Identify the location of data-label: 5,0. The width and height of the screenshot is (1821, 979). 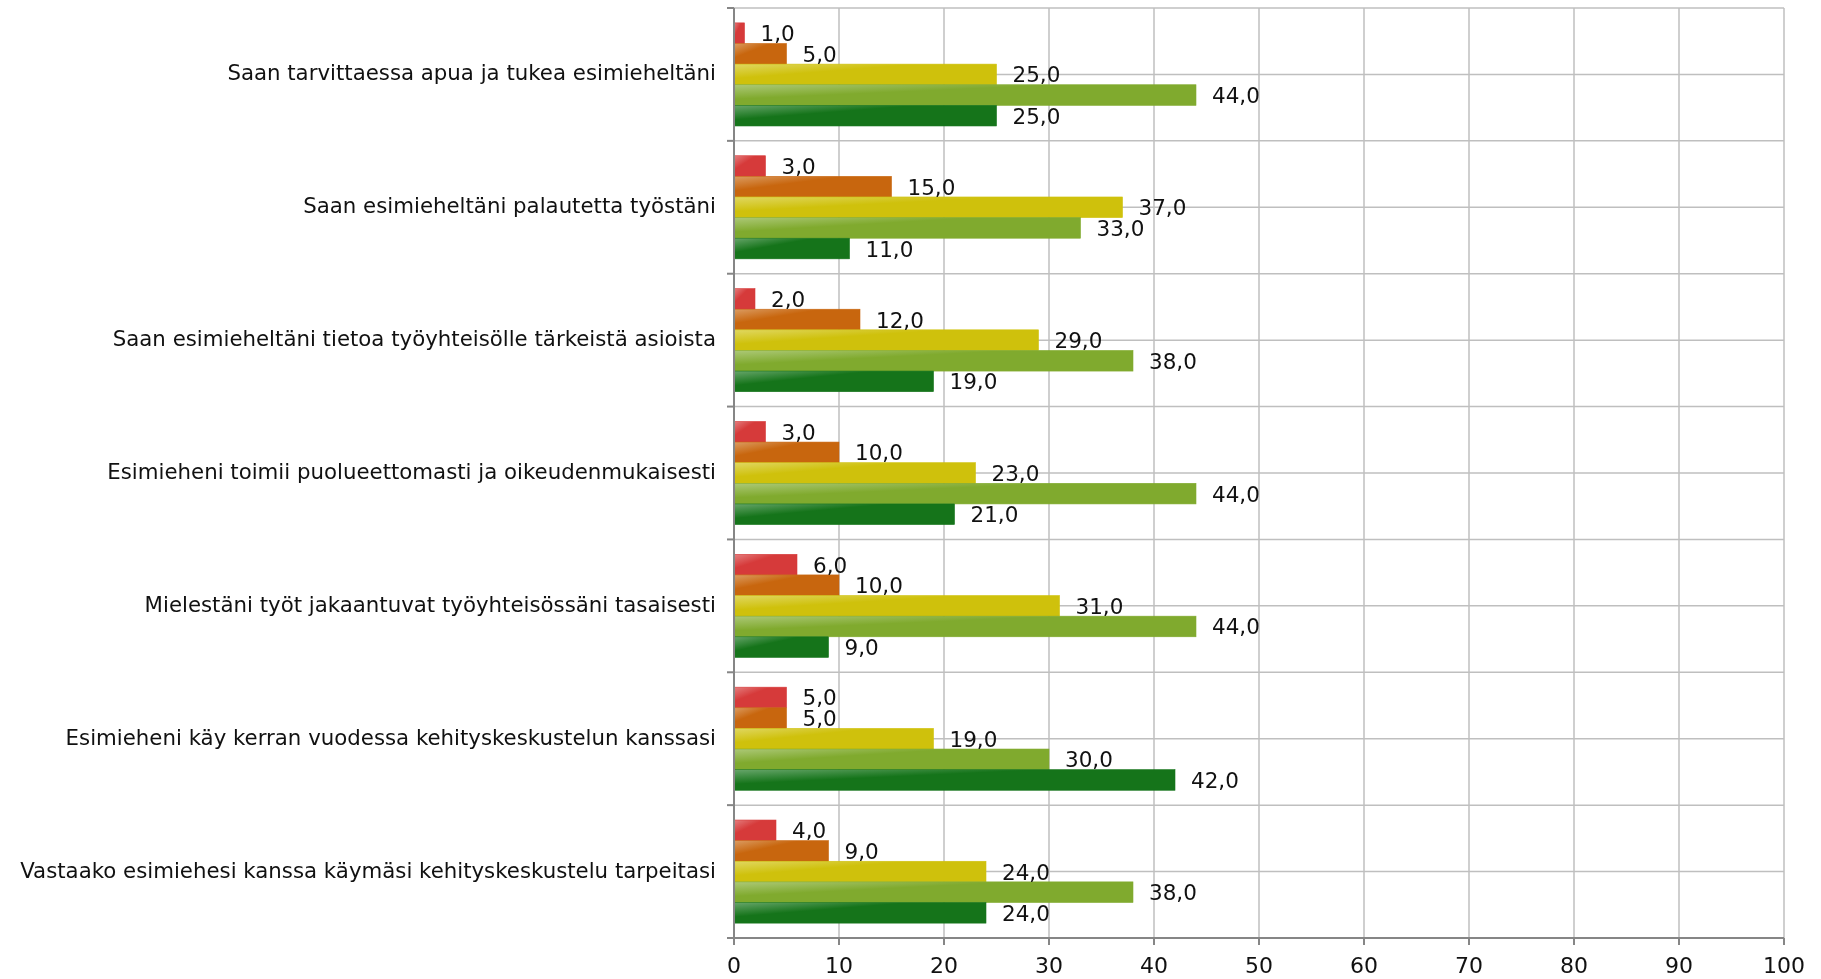
(819, 54).